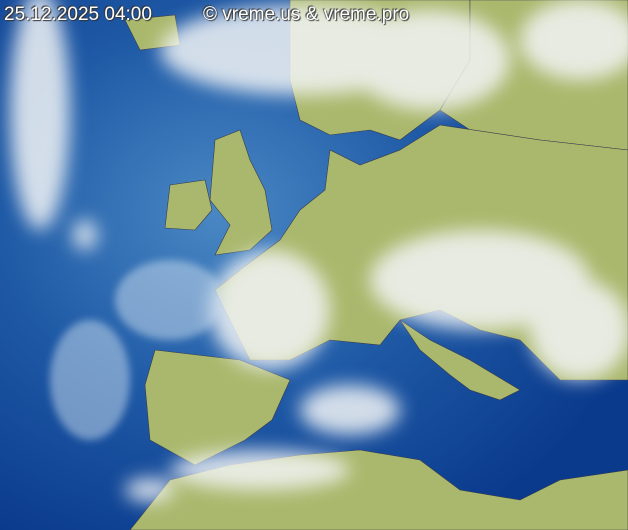 The image size is (628, 530). What do you see at coordinates (460, 360) in the screenshot?
I see `italy` at bounding box center [460, 360].